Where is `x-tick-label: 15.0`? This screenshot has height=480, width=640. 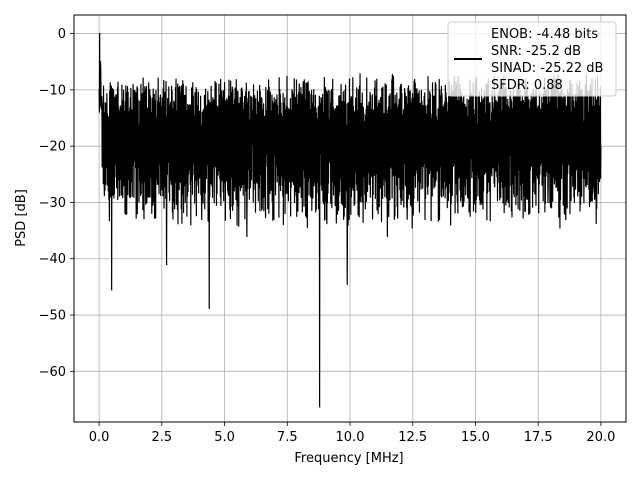
x-tick-label: 15.0 is located at coordinates (475, 437).